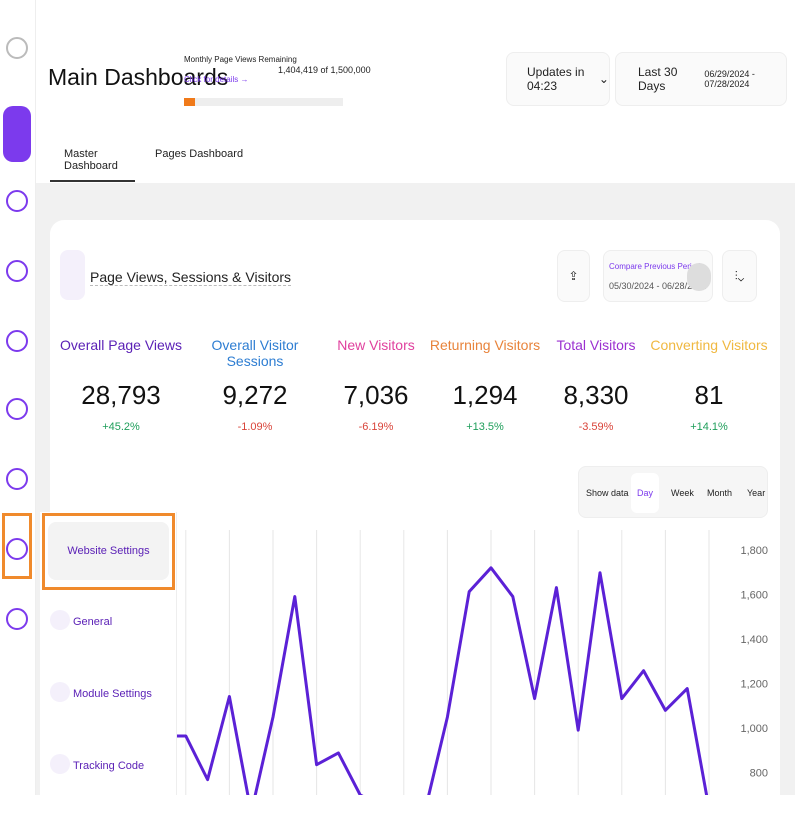 This screenshot has width=795, height=820. I want to click on updates-button: Updates in 04:23 ⌄, so click(558, 79).